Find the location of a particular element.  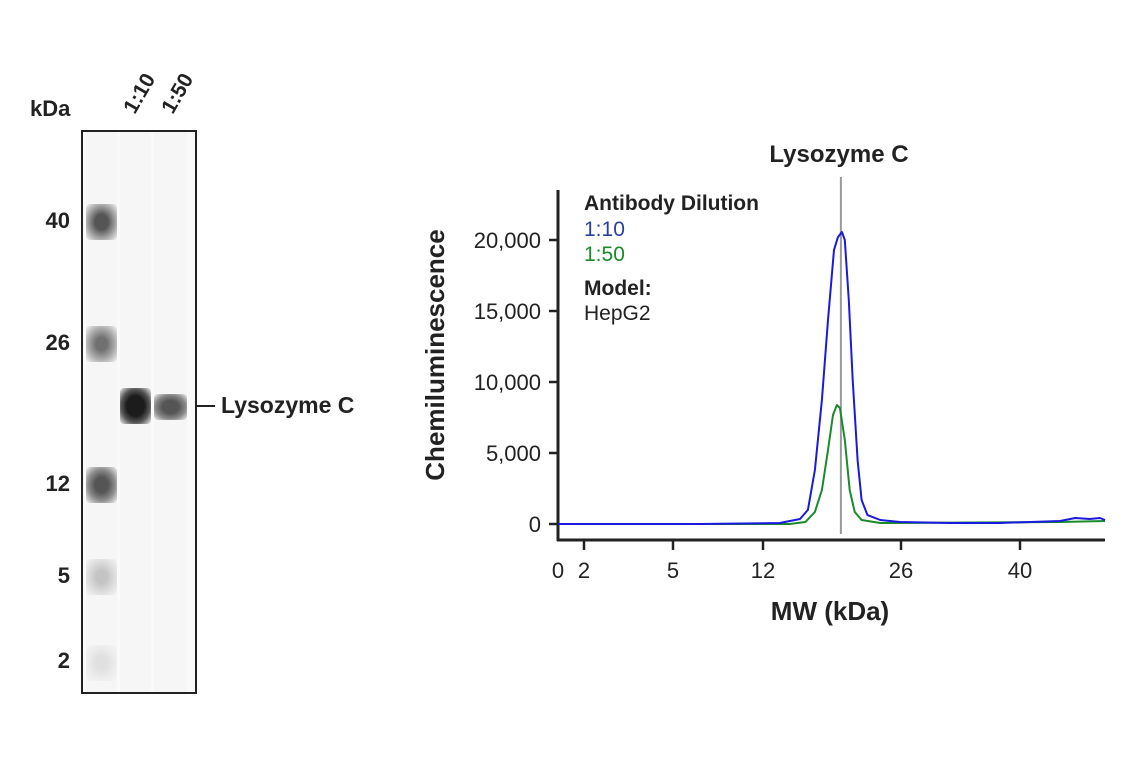

band-pointer-line is located at coordinates (206, 406).